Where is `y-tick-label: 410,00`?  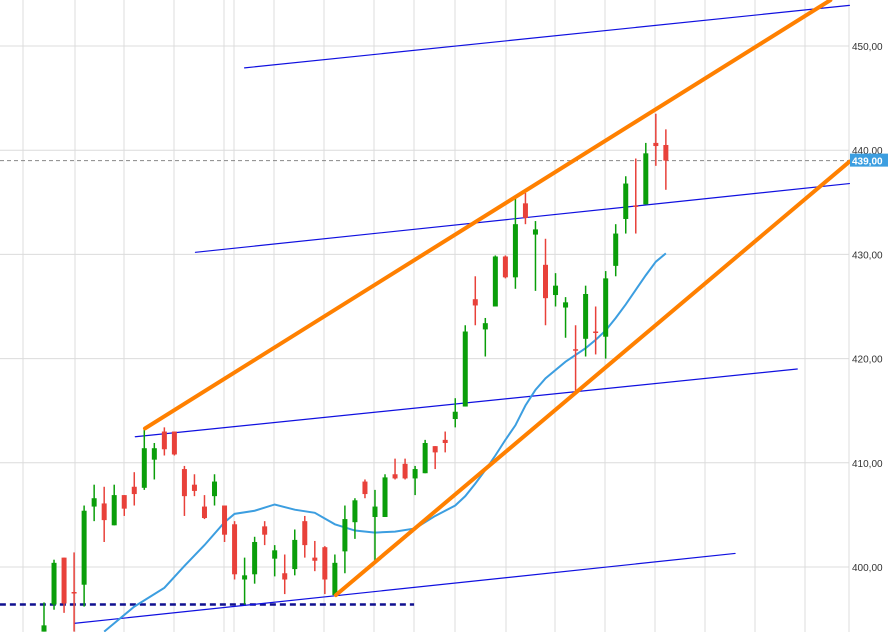 y-tick-label: 410,00 is located at coordinates (867, 464).